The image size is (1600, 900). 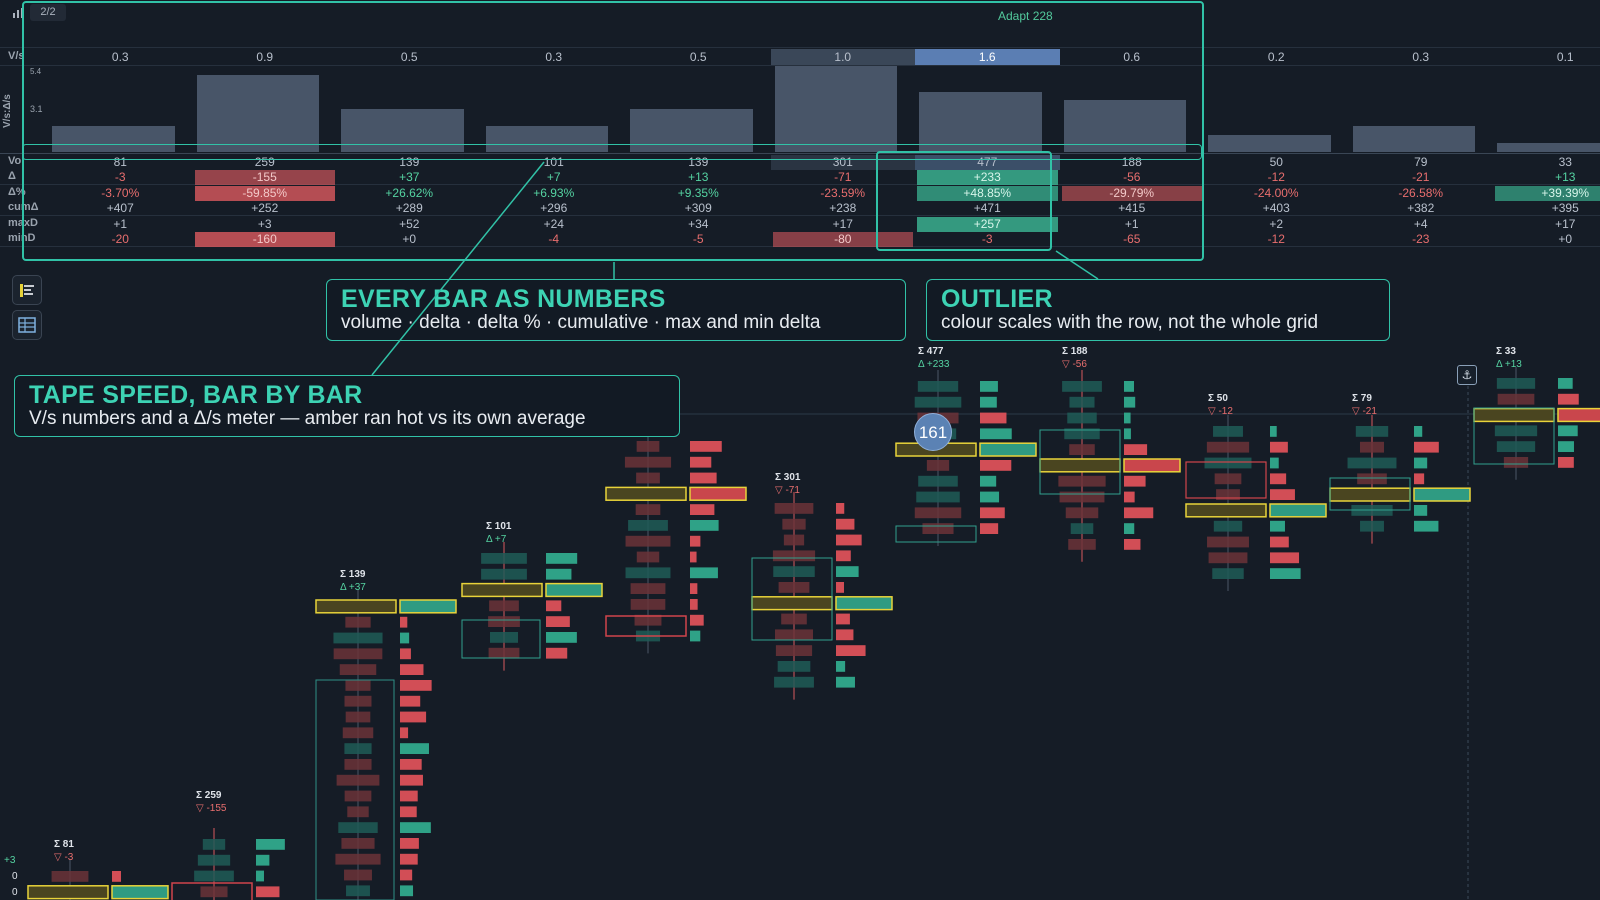 I want to click on vol-value: 188, so click(x=1131, y=162).